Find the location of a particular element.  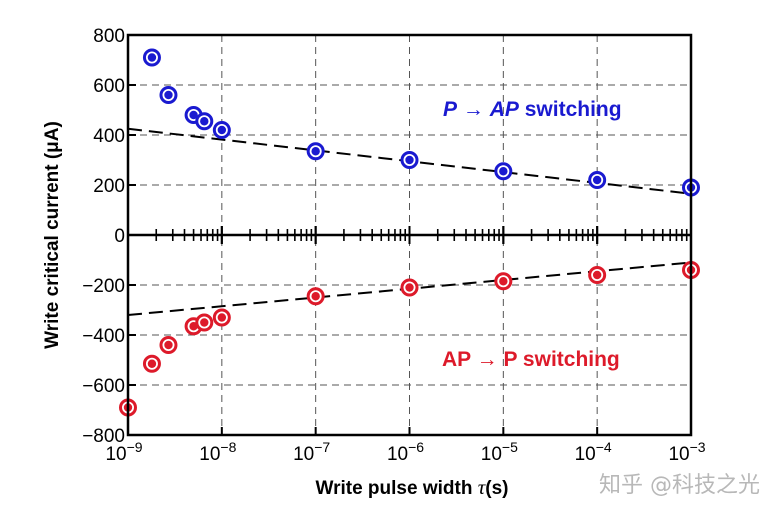

y-tick-label: 600 is located at coordinates (109, 86).